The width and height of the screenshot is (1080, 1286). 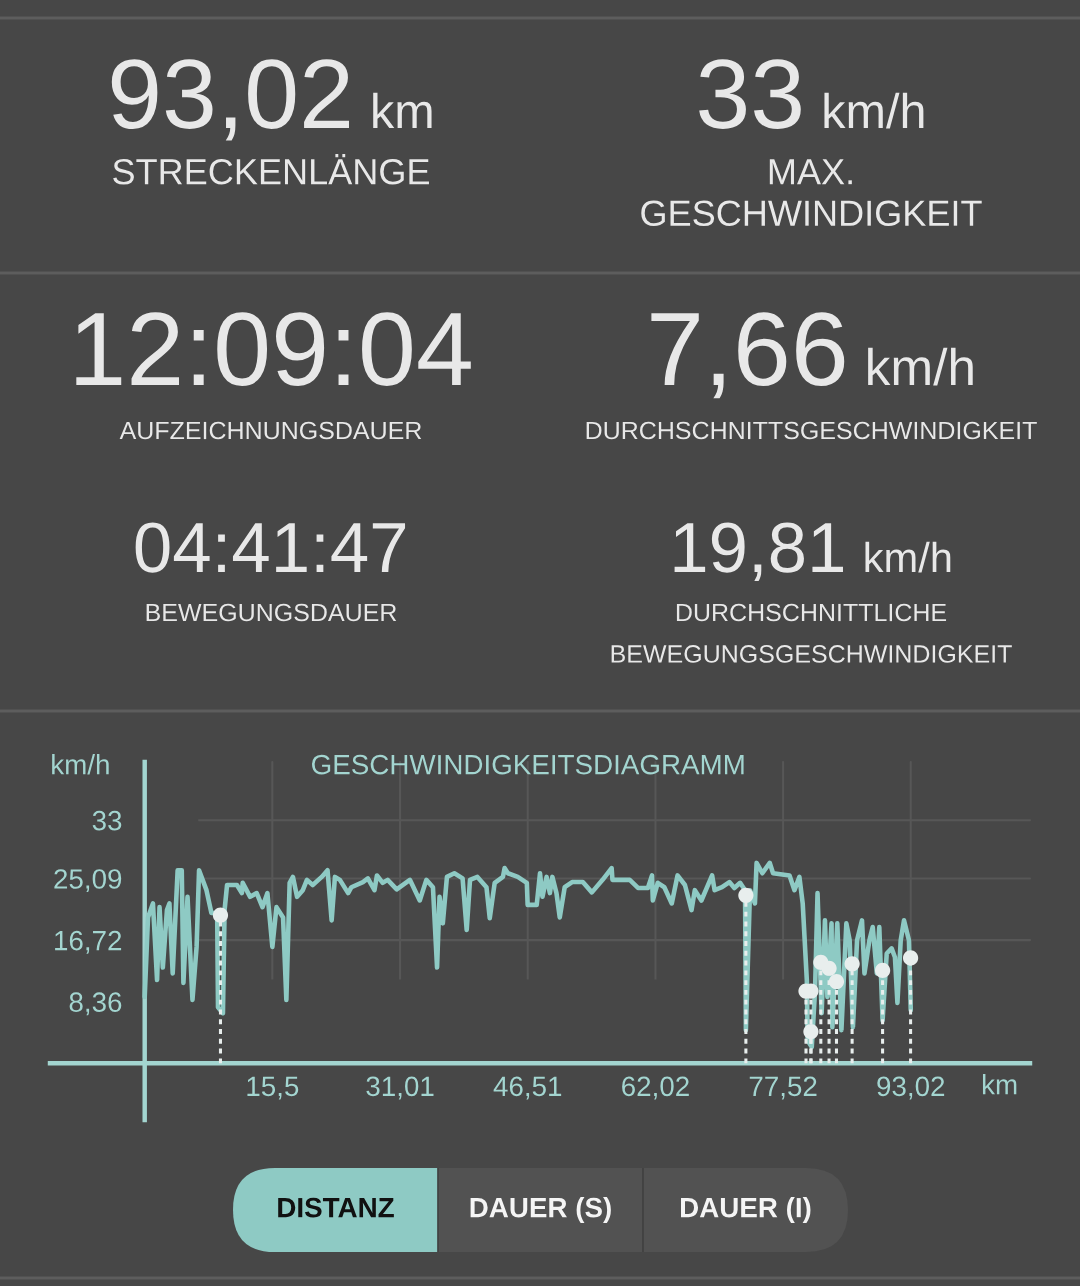 What do you see at coordinates (271, 612) in the screenshot?
I see `text: BEWEGUNGSDAUER` at bounding box center [271, 612].